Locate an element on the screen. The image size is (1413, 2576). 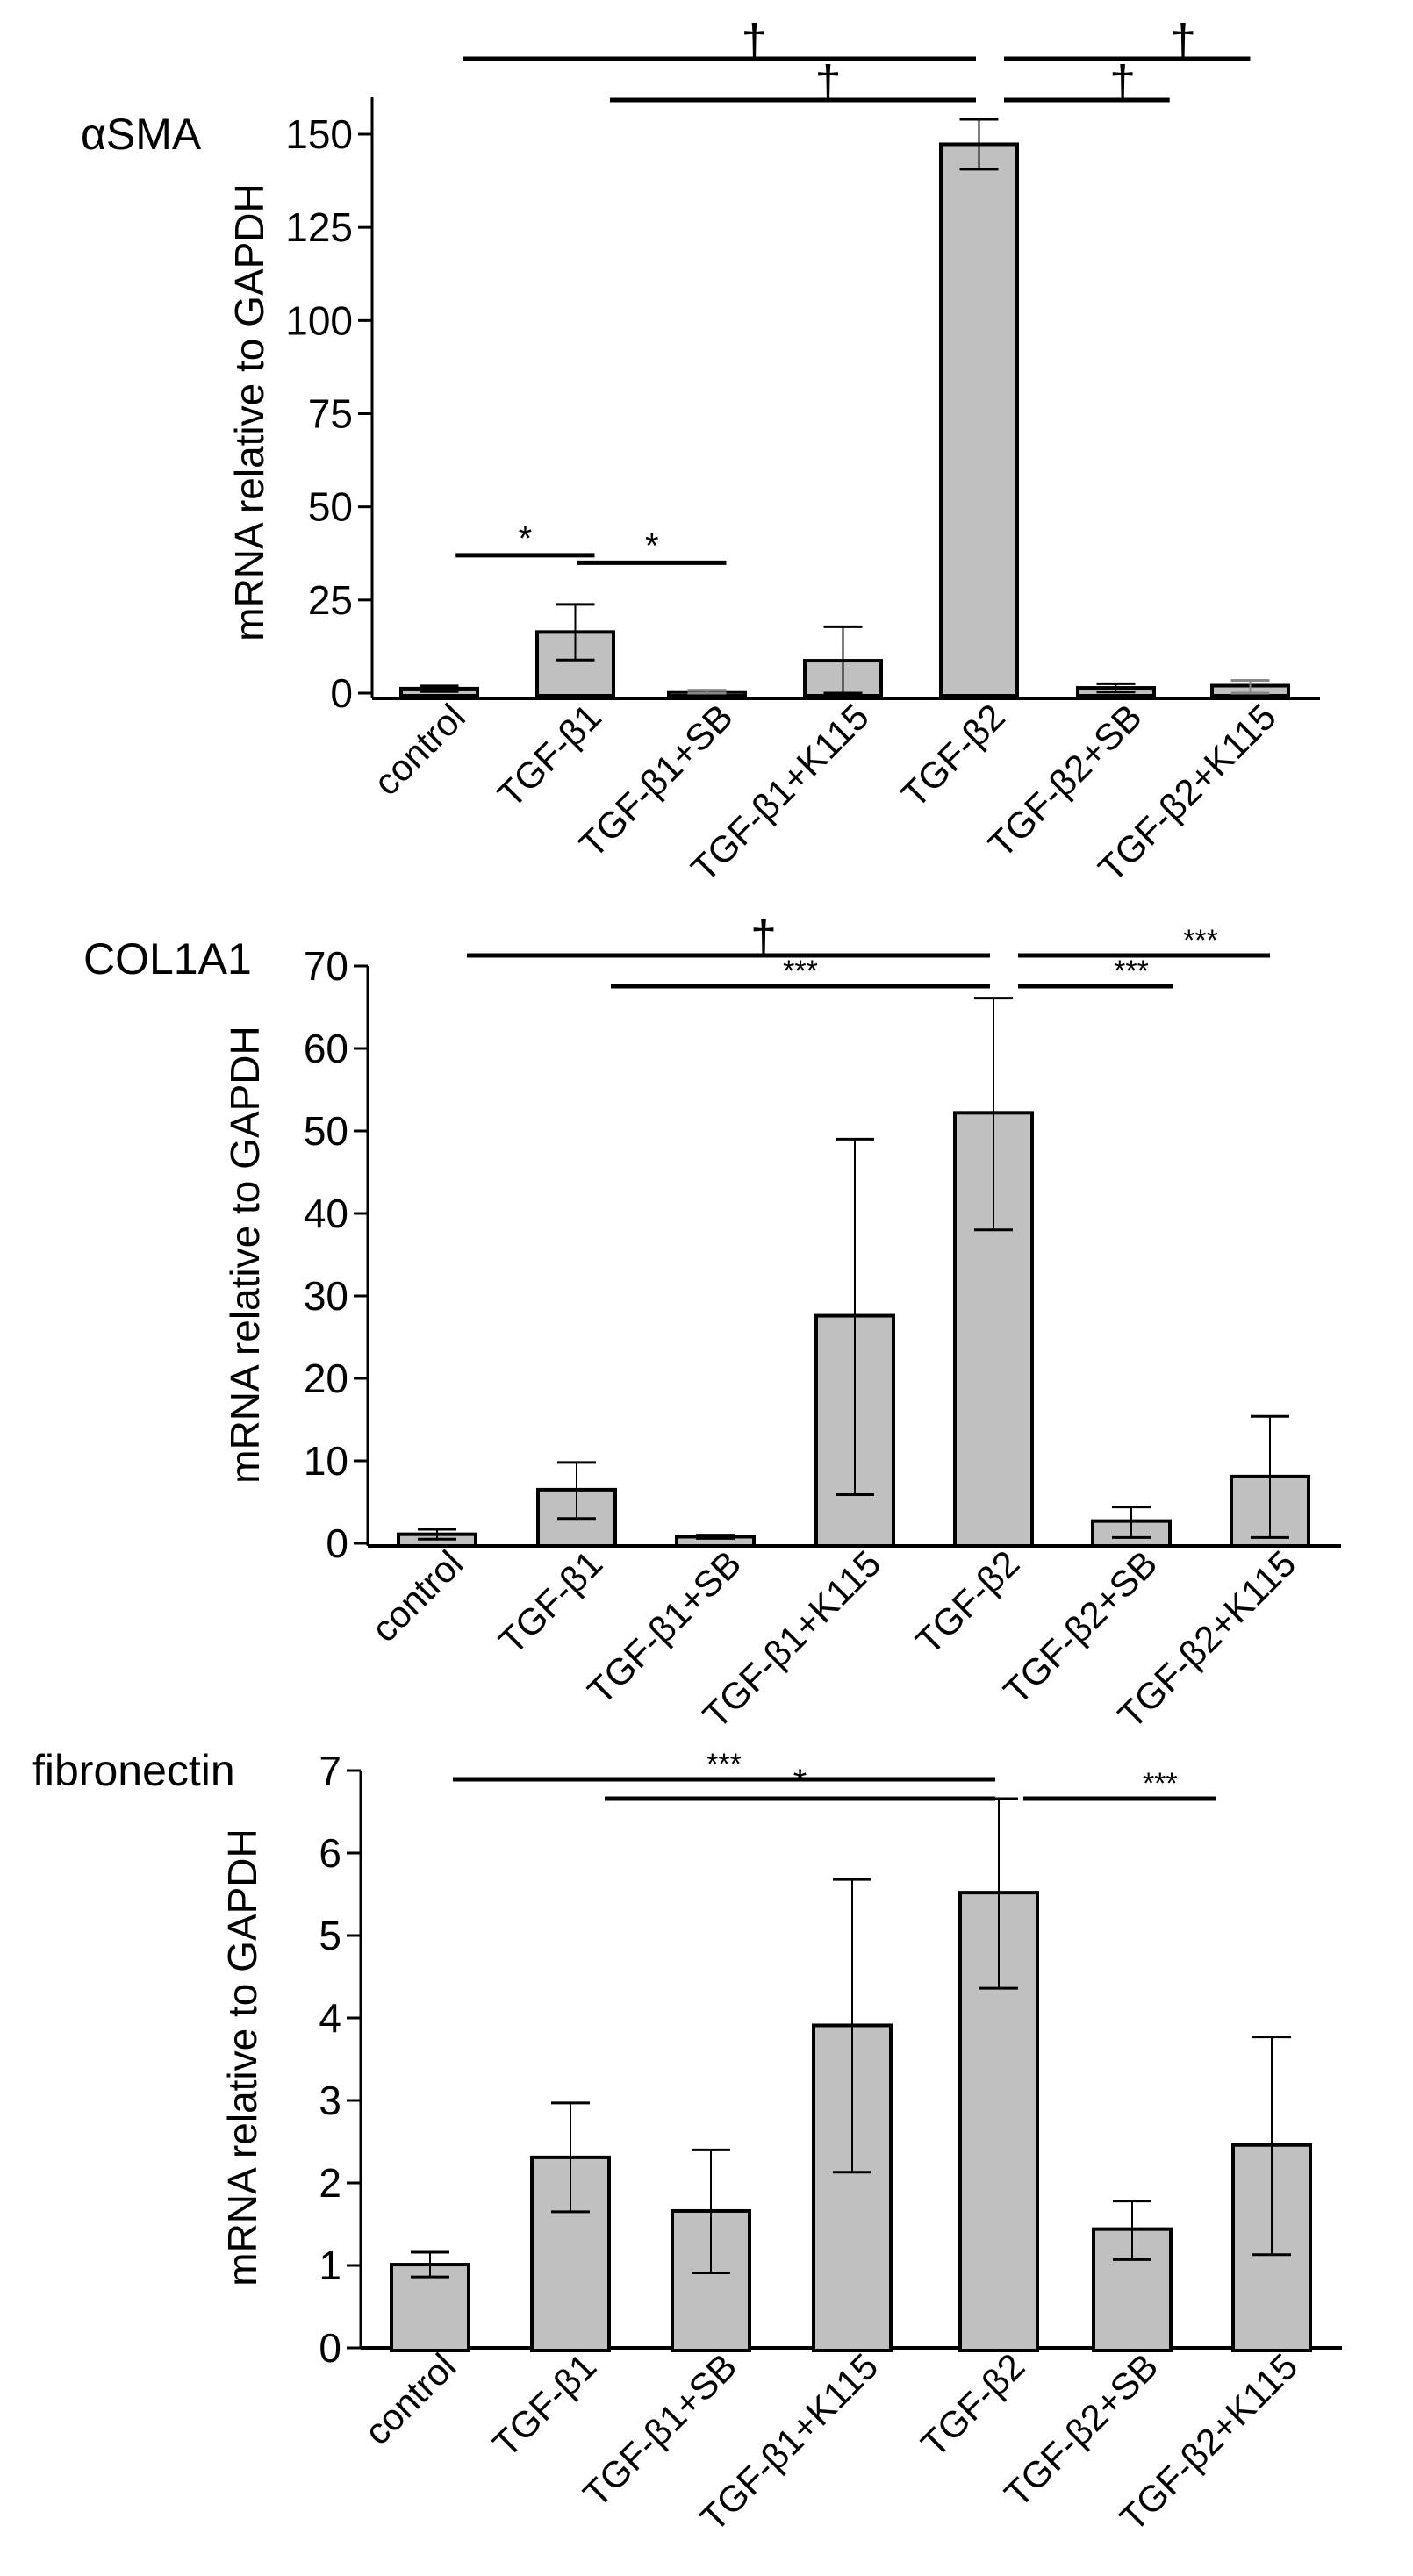
y-tick-label: 5 is located at coordinates (330, 1935).